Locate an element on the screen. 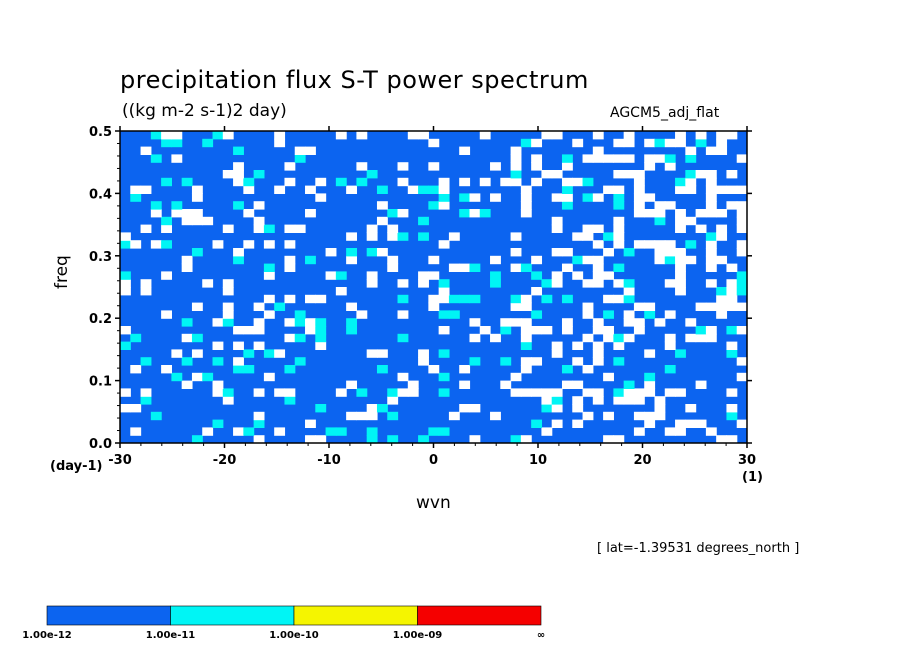 The height and width of the screenshot is (654, 904). chart-title: precipitation flux S-T power spectrum is located at coordinates (354, 80).